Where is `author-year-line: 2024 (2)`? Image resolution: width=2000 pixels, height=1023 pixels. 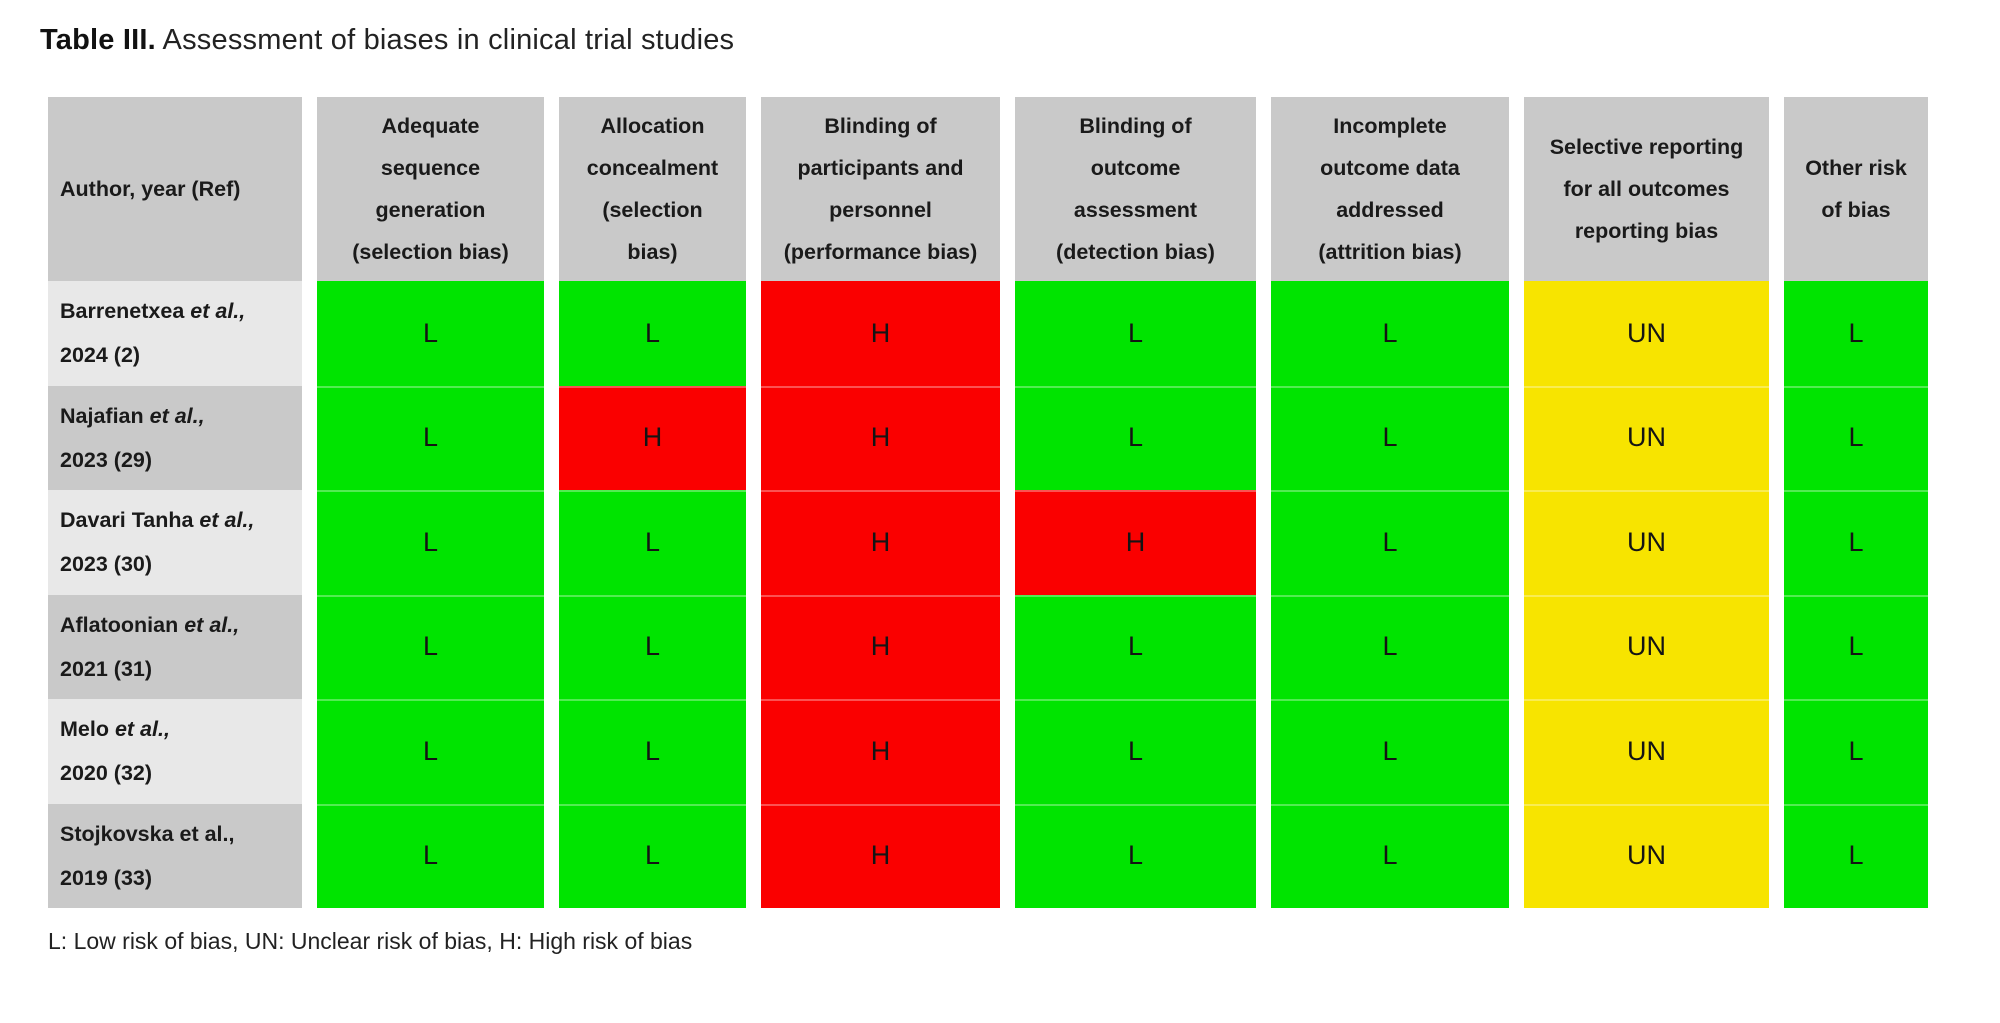 author-year-line: 2024 (2) is located at coordinates (100, 355).